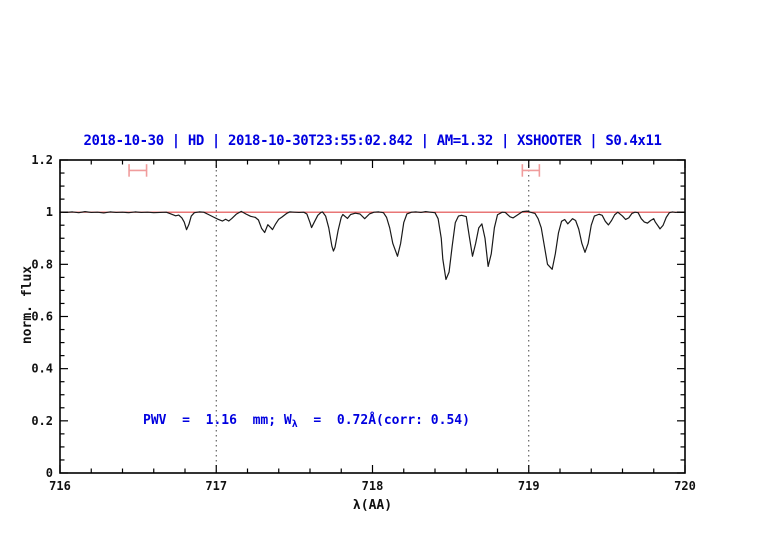 This screenshot has height=542, width=782. Describe the element at coordinates (217, 420) in the screenshot. I see `pwv-text-left: PWV = 1.16 mm; W` at that location.